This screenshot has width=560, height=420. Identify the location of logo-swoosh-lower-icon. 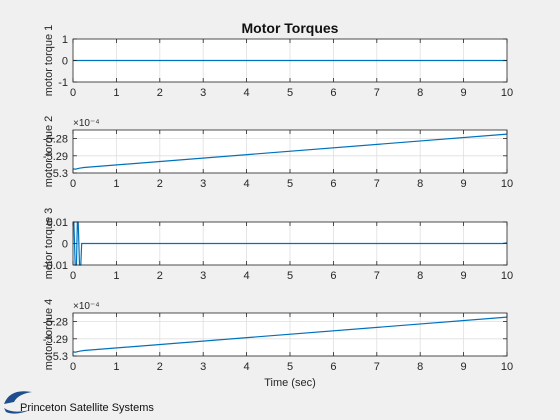
(17, 411).